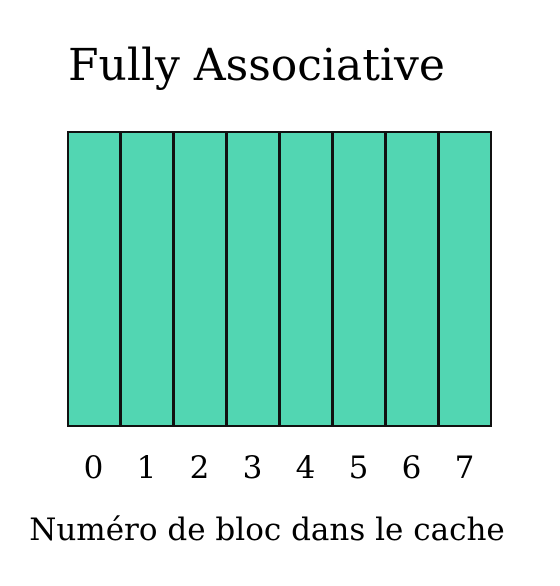 The width and height of the screenshot is (560, 586). Describe the element at coordinates (267, 530) in the screenshot. I see `axis-caption: Numéro de bloc dans le cache` at that location.